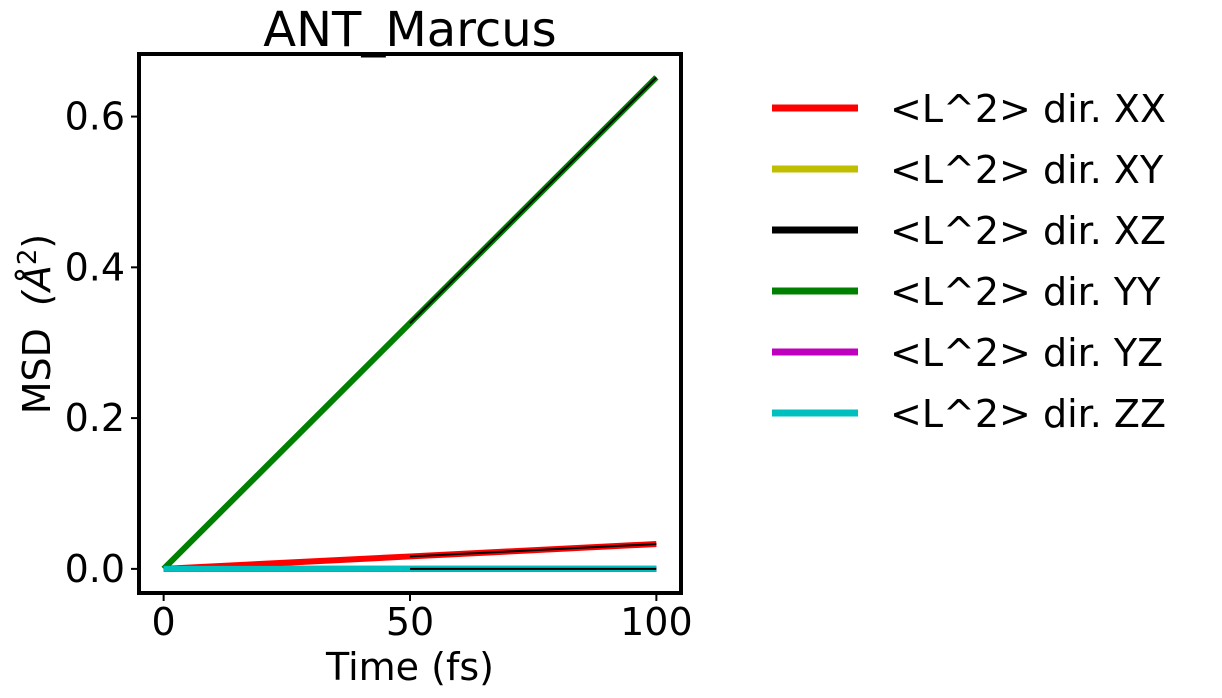 Image resolution: width=1222 pixels, height=698 pixels. What do you see at coordinates (95, 418) in the screenshot?
I see `y-tick-label: 0.2` at bounding box center [95, 418].